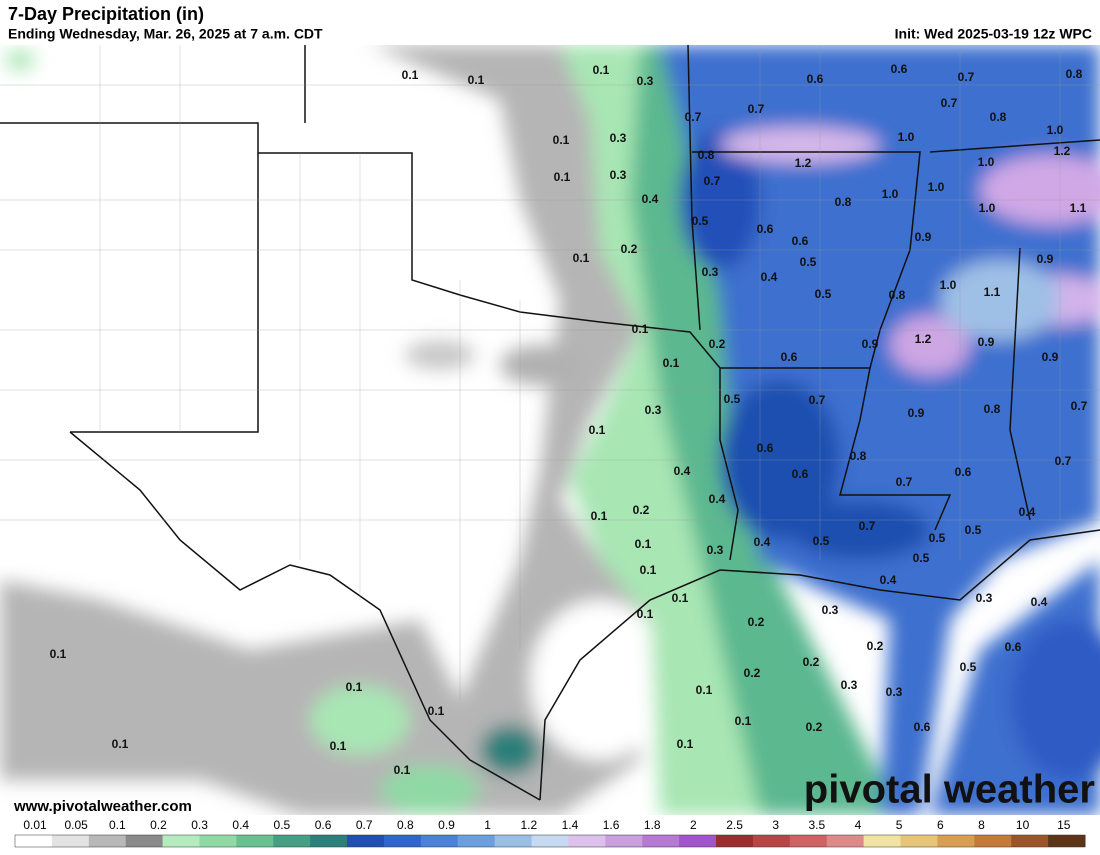  What do you see at coordinates (282, 825) in the screenshot?
I see `legend-label: 0.5` at bounding box center [282, 825].